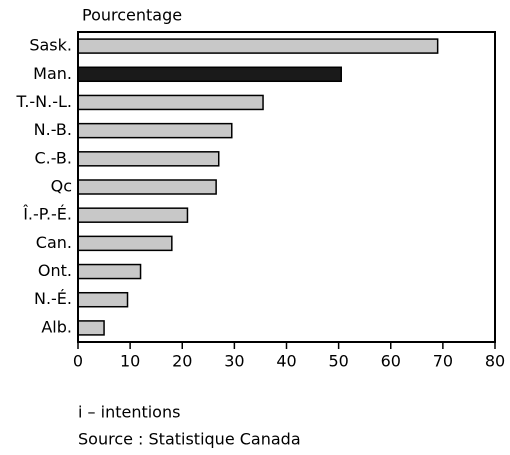  What do you see at coordinates (61, 186) in the screenshot?
I see `y-tick-label: Qc` at bounding box center [61, 186].